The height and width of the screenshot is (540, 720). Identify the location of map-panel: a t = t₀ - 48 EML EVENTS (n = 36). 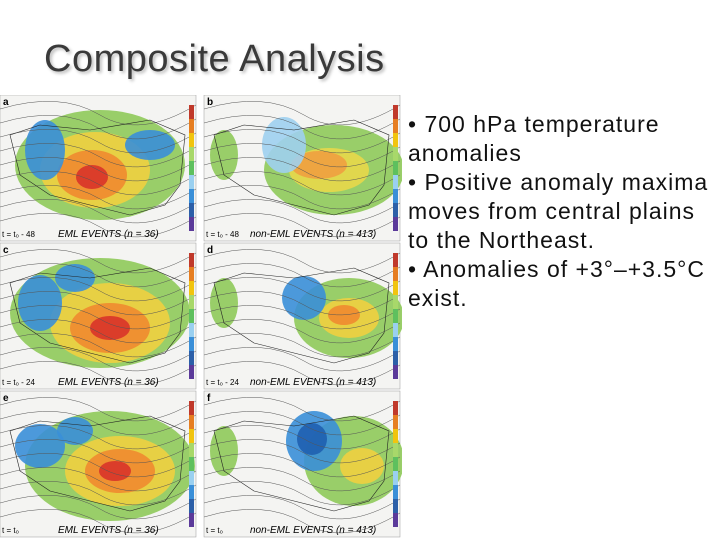
(98, 168).